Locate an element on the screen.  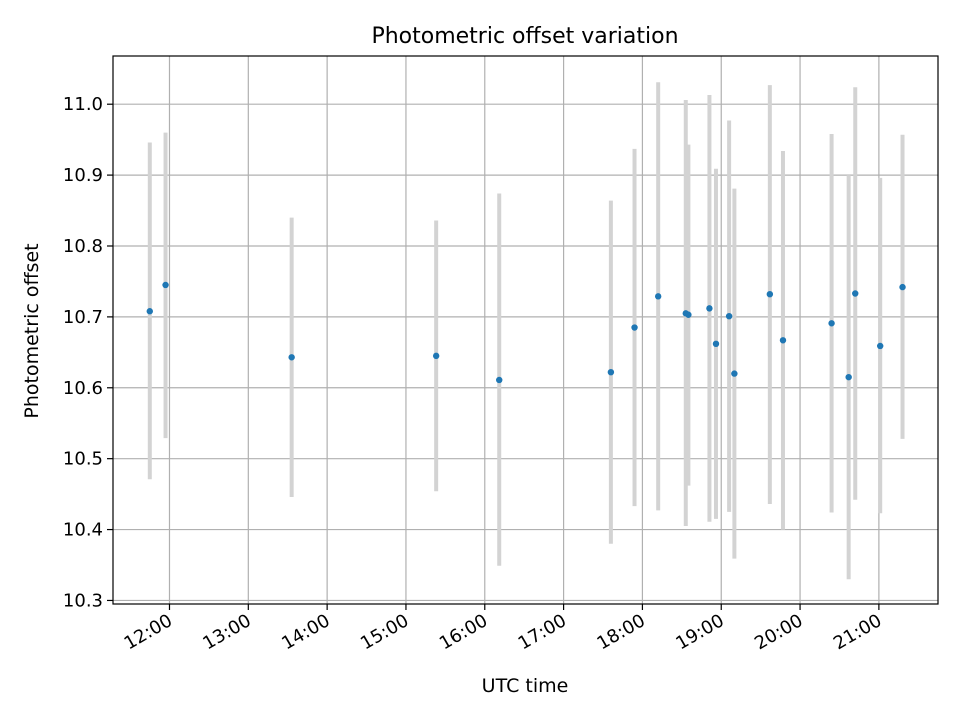
x-axis-label: UTC time is located at coordinates (525, 686).